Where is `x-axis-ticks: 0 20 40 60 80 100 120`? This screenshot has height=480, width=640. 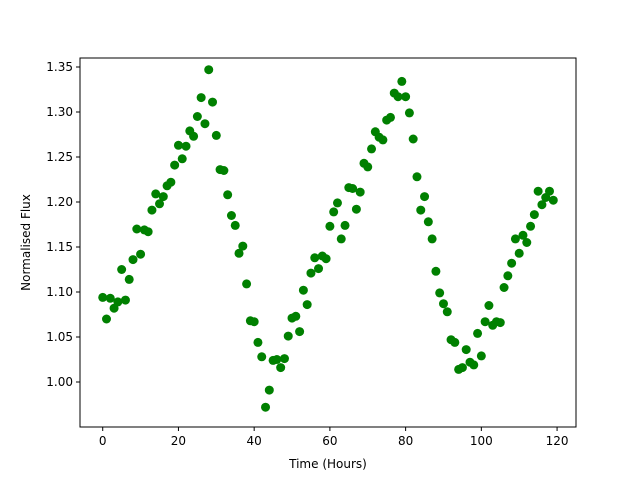 x-axis-ticks: 0 20 40 60 80 100 120 is located at coordinates (334, 437).